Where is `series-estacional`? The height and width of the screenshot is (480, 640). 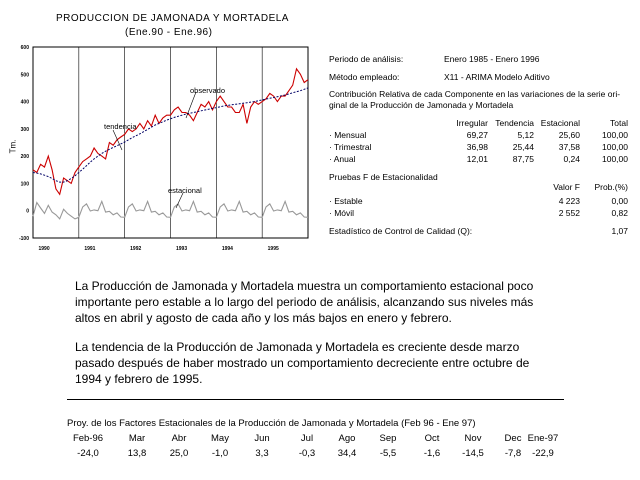
series-estacional is located at coordinates (170, 209).